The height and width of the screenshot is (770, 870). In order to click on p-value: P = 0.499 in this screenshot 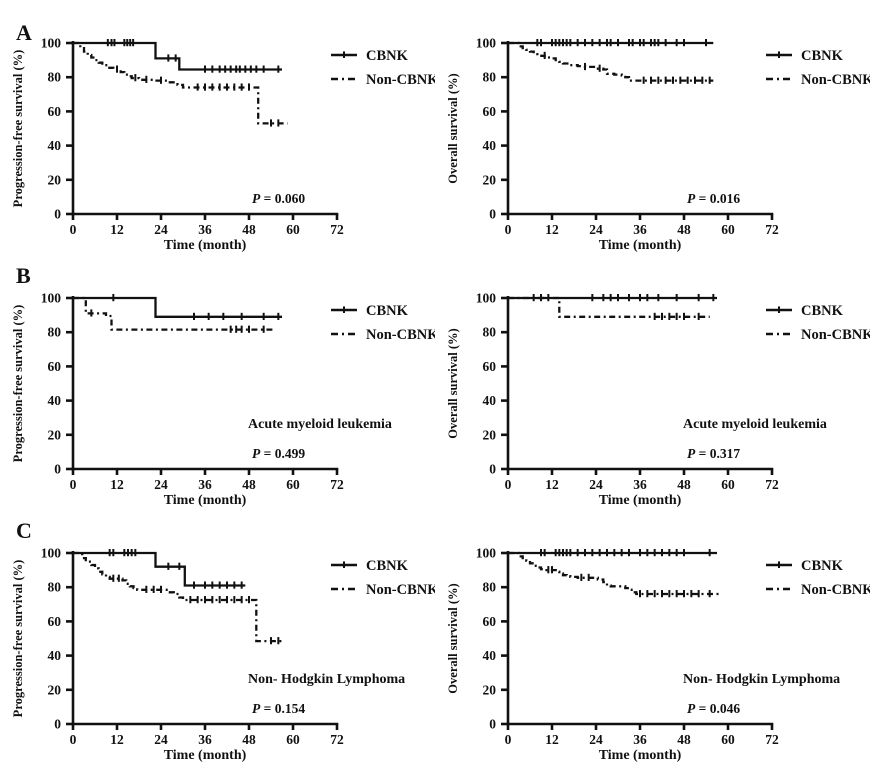, I will do `click(278, 453)`.